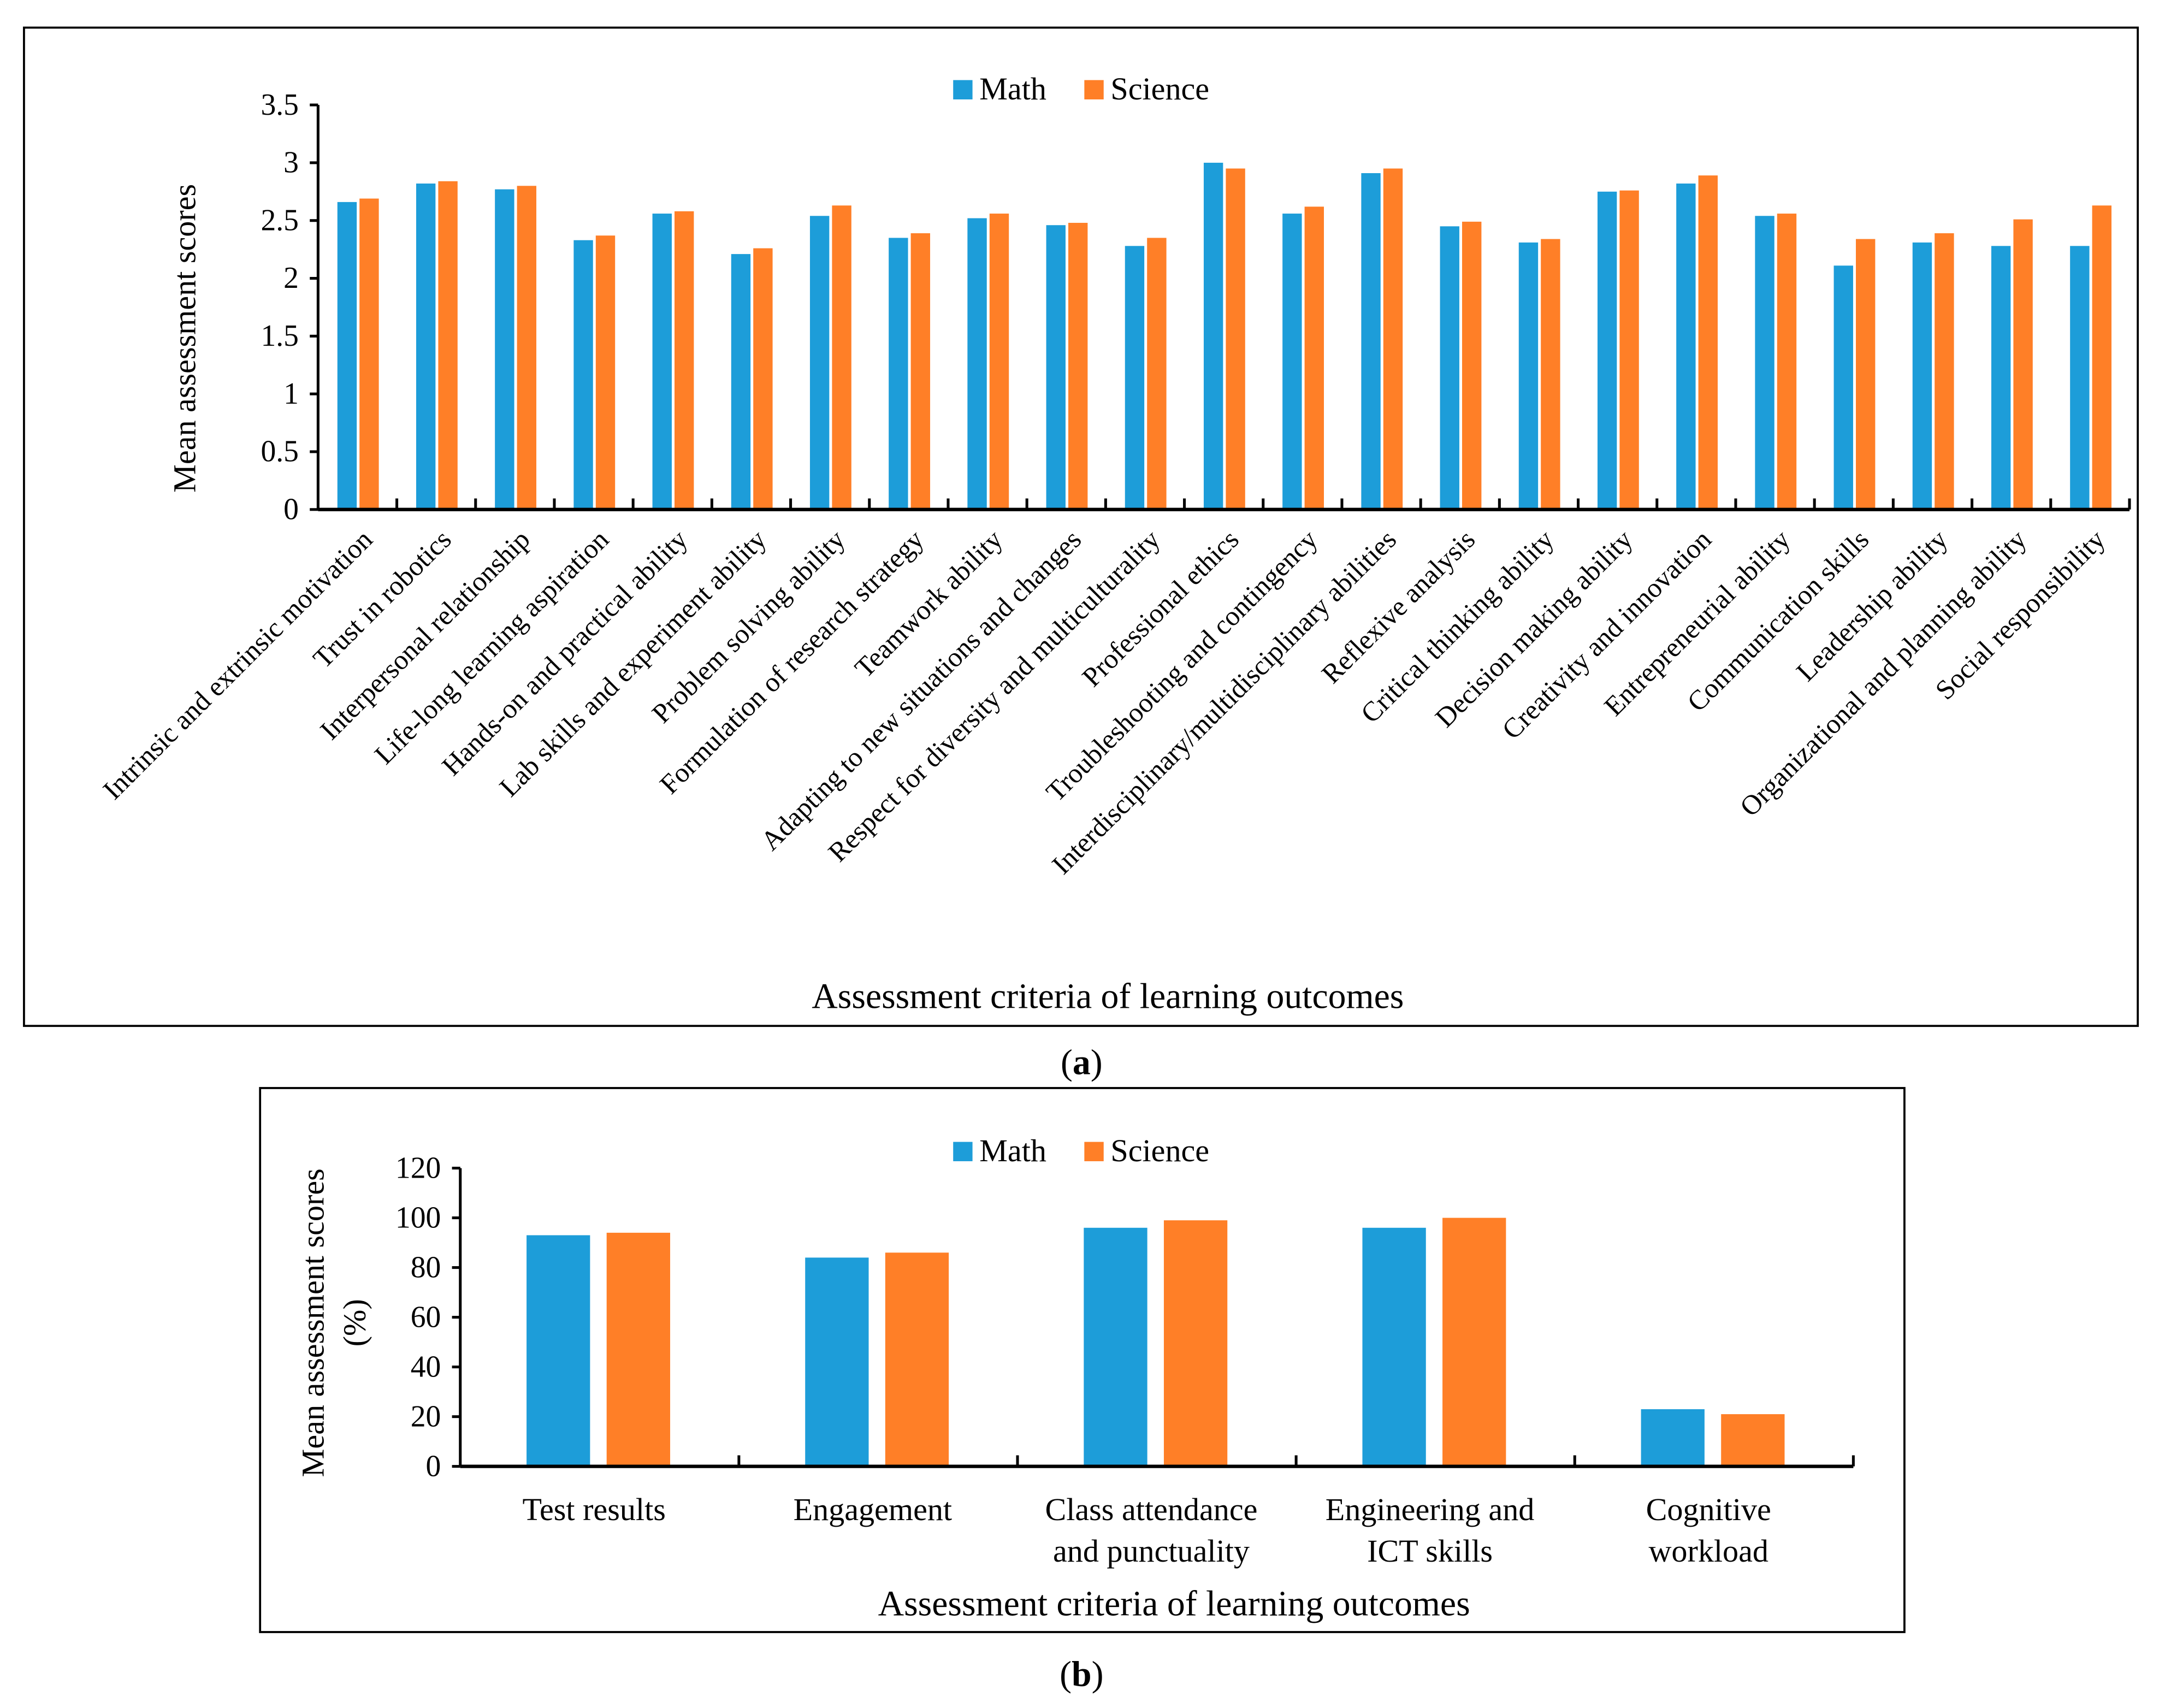  I want to click on y-tick-label: 120, so click(418, 1168).